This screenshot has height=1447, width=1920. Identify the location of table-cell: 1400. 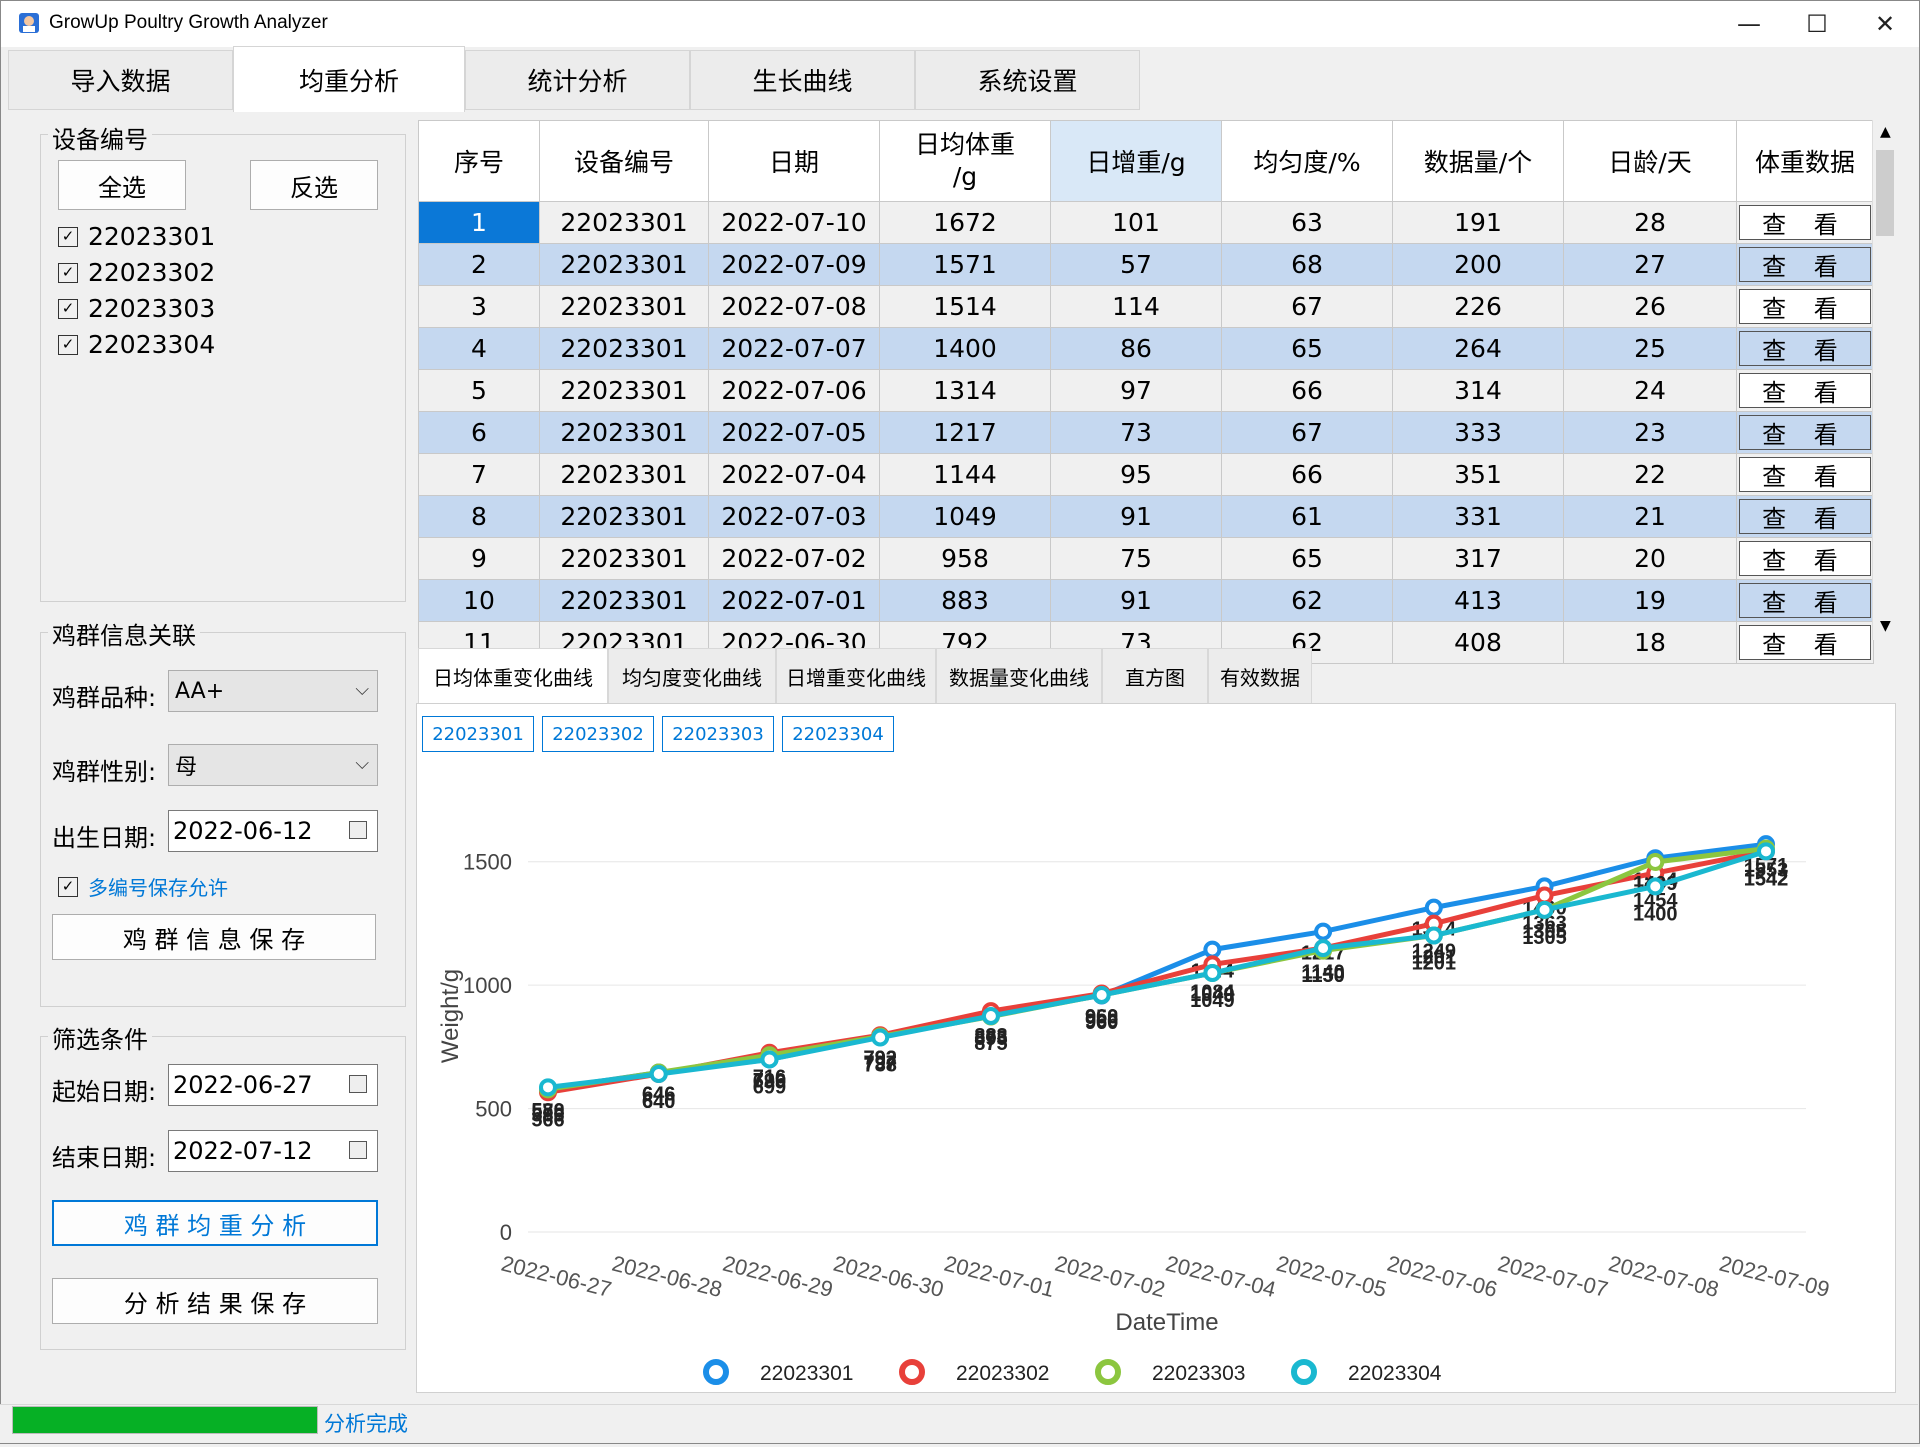
(965, 348).